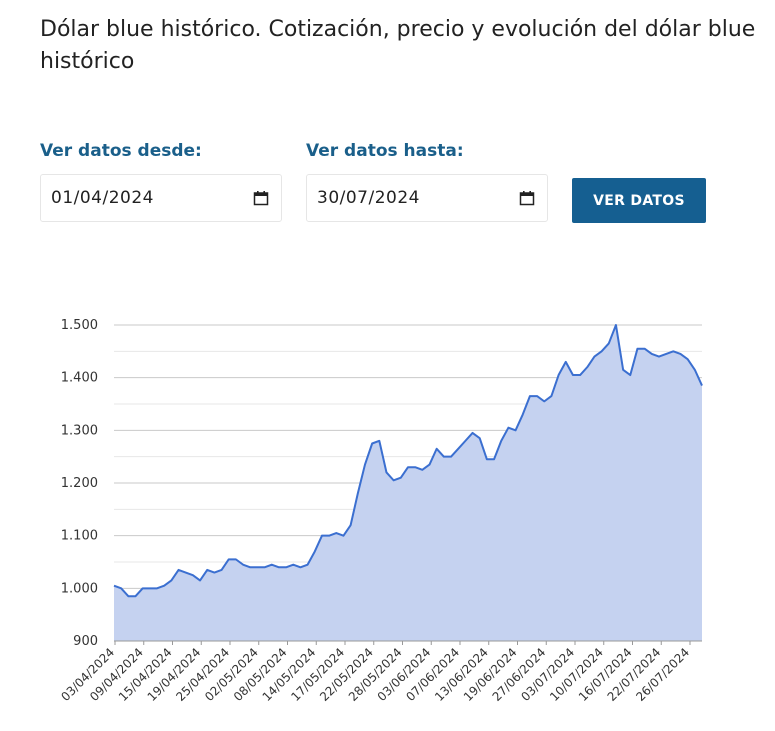  I want to click on ver-datos-button: VER DATOS, so click(639, 200).